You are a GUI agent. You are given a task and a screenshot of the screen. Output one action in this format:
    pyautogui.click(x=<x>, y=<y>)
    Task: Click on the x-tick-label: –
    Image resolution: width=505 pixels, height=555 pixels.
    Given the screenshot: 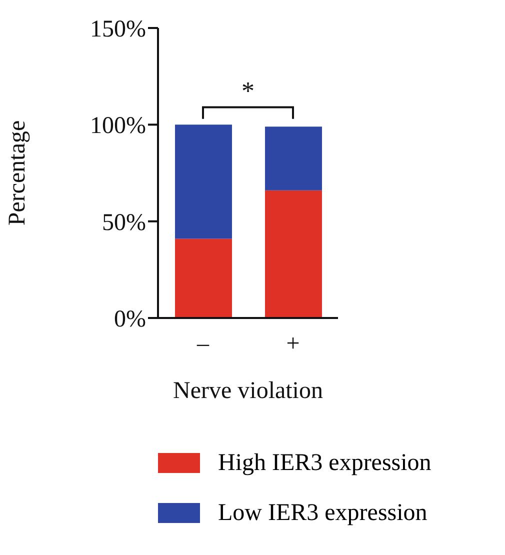 What is the action you would take?
    pyautogui.click(x=203, y=344)
    